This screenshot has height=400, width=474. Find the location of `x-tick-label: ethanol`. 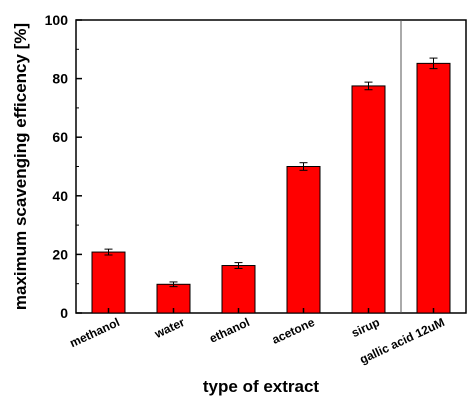

x-tick-label: ethanol is located at coordinates (229, 330).